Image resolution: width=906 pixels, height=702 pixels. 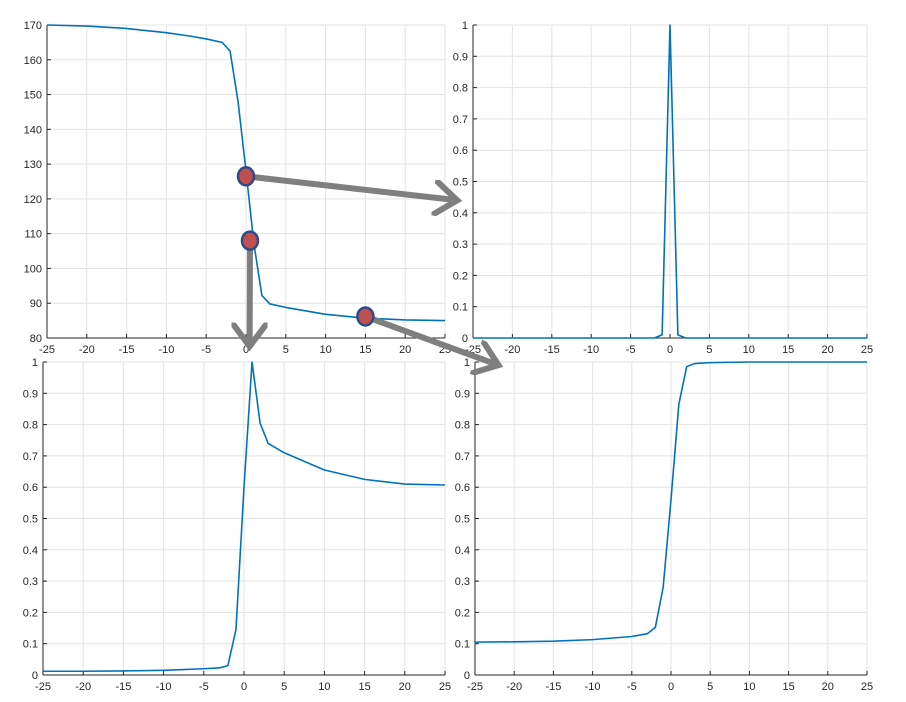 What do you see at coordinates (36, 339) in the screenshot?
I see `y-tick-label: 80` at bounding box center [36, 339].